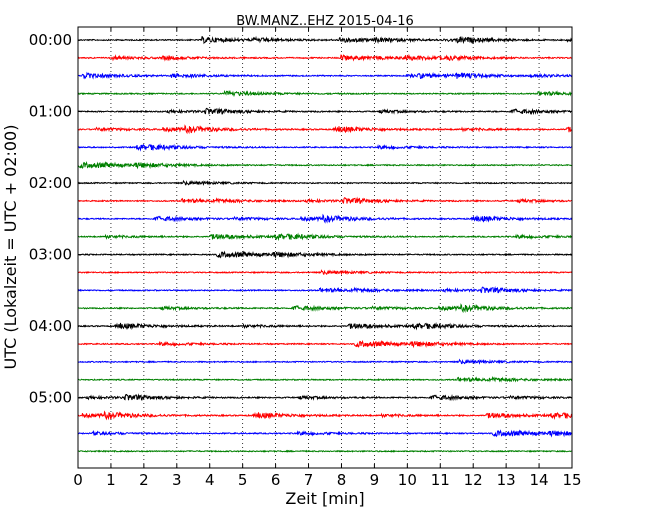 The image size is (650, 525). What do you see at coordinates (50, 255) in the screenshot?
I see `y-tick-label-3: 03:00` at bounding box center [50, 255].